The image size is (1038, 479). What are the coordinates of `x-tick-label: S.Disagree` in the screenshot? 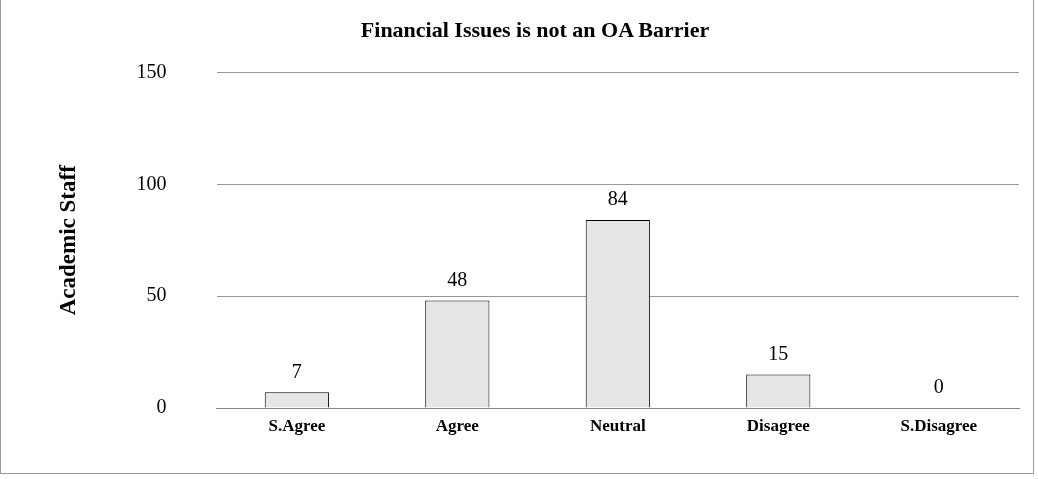 It's located at (939, 425).